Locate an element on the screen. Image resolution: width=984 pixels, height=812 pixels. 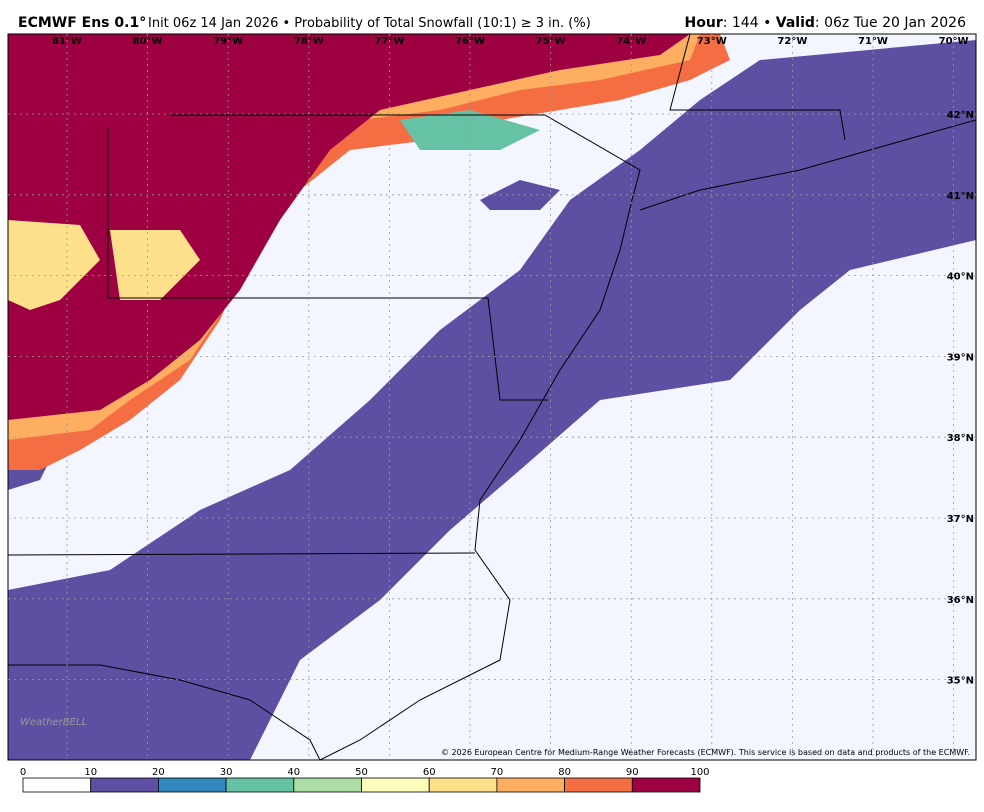
latitude-label: 35°N is located at coordinates (960, 681).